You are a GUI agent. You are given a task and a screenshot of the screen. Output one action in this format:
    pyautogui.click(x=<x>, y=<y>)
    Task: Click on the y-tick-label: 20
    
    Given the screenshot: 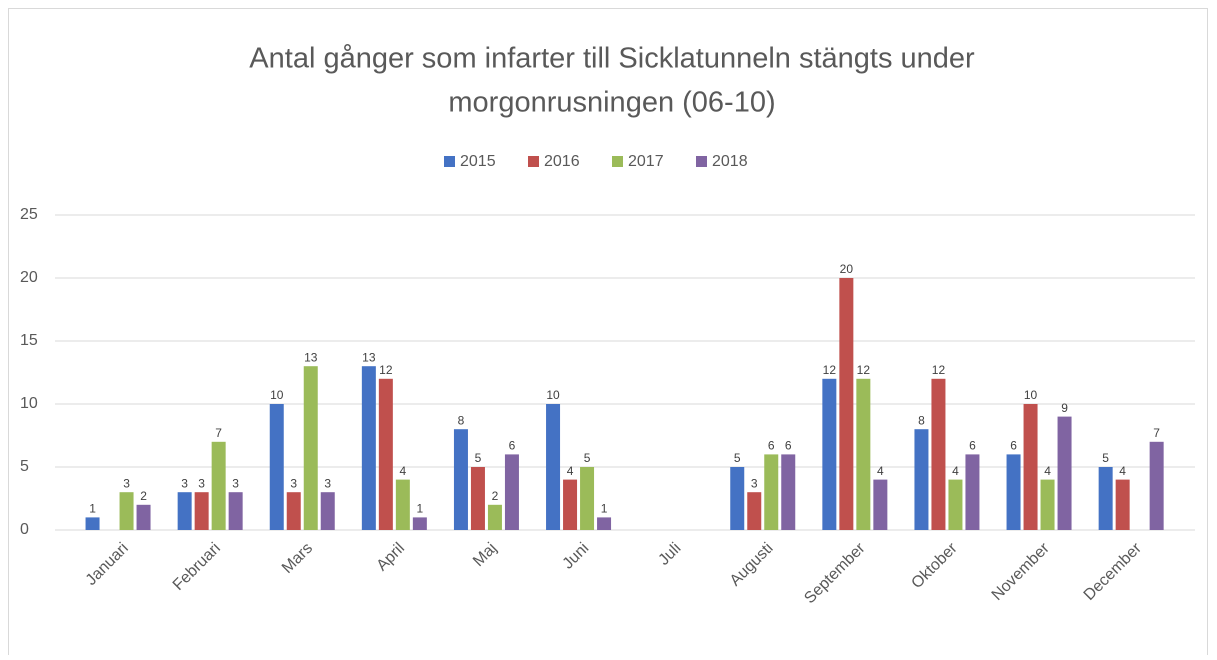 What is the action you would take?
    pyautogui.click(x=29, y=277)
    